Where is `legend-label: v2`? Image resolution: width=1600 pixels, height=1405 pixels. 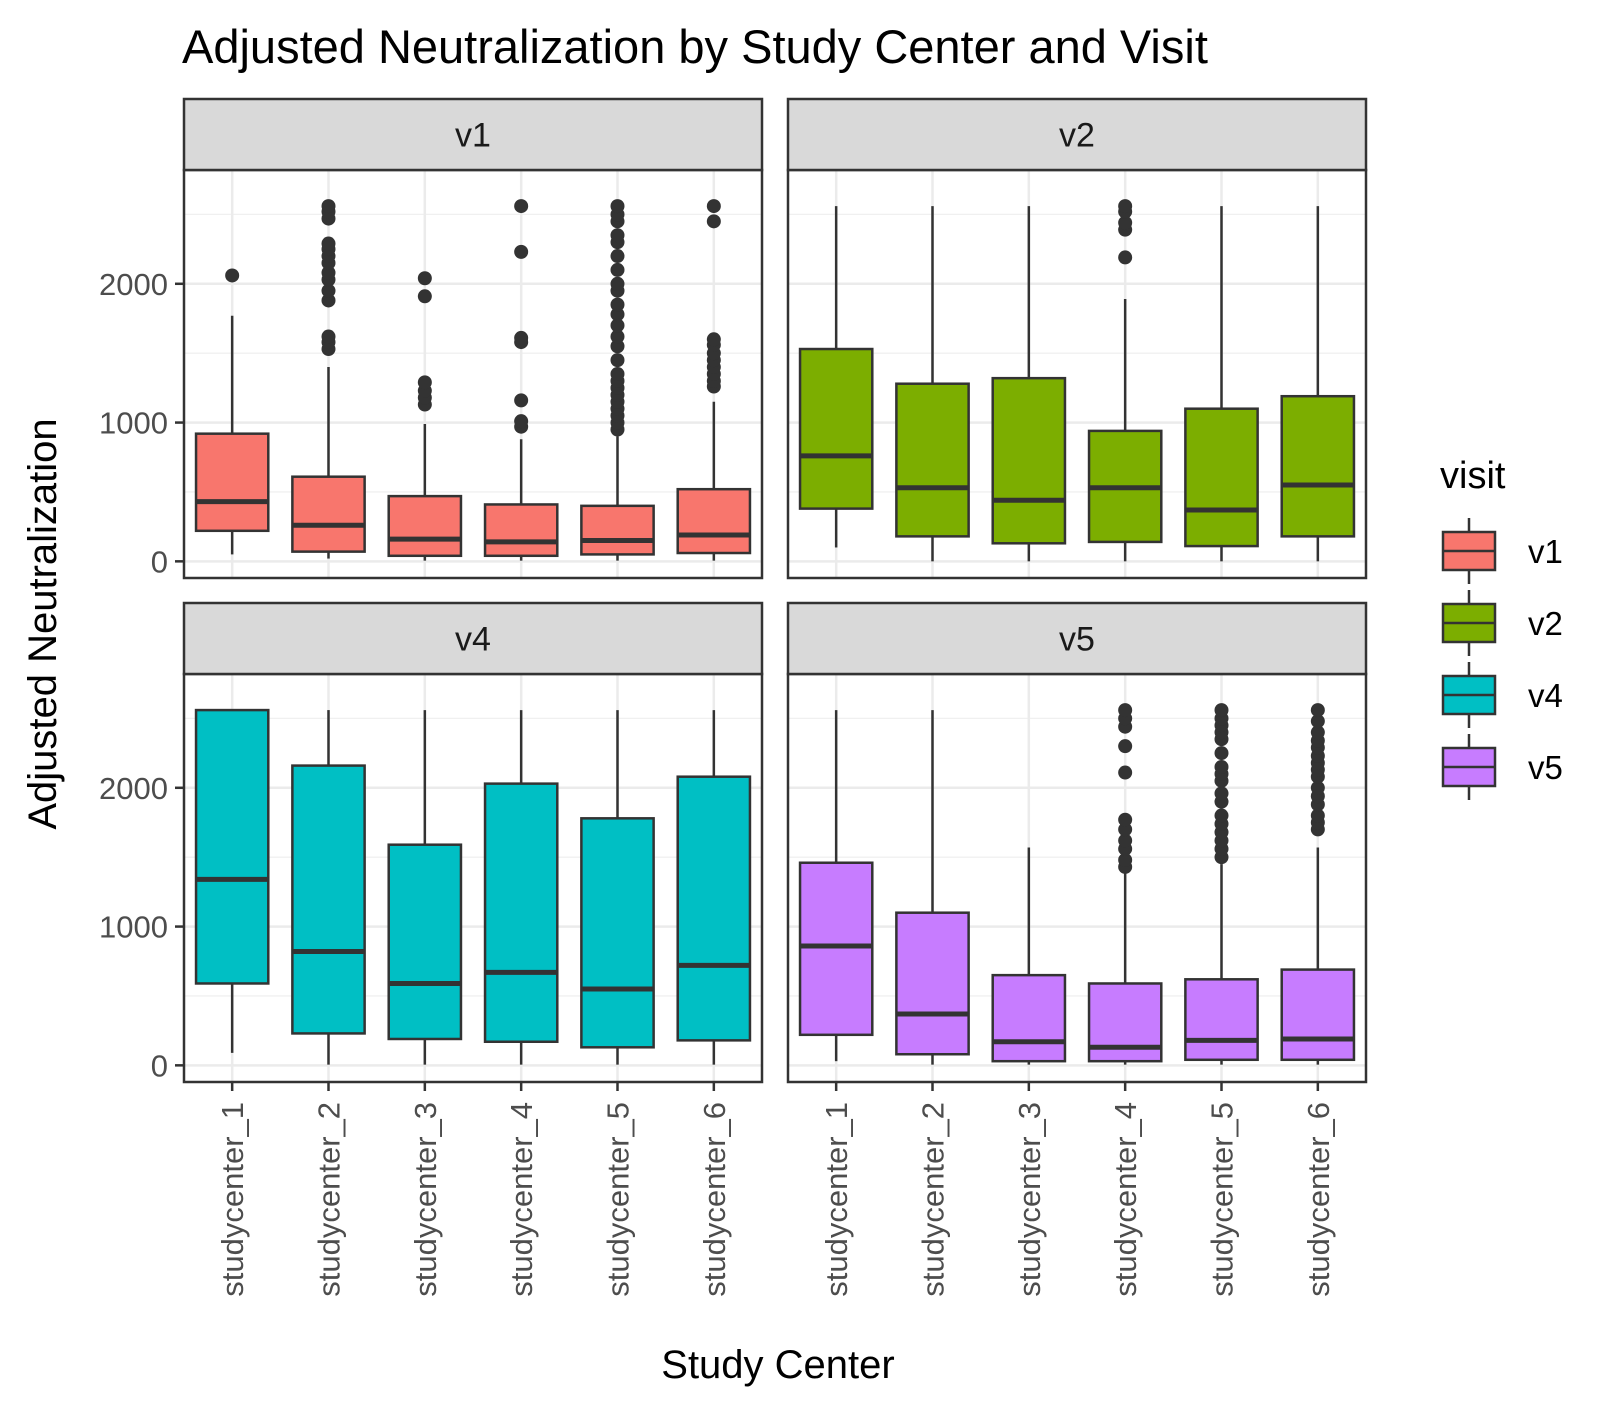
legend-label: v2 is located at coordinates (1545, 623).